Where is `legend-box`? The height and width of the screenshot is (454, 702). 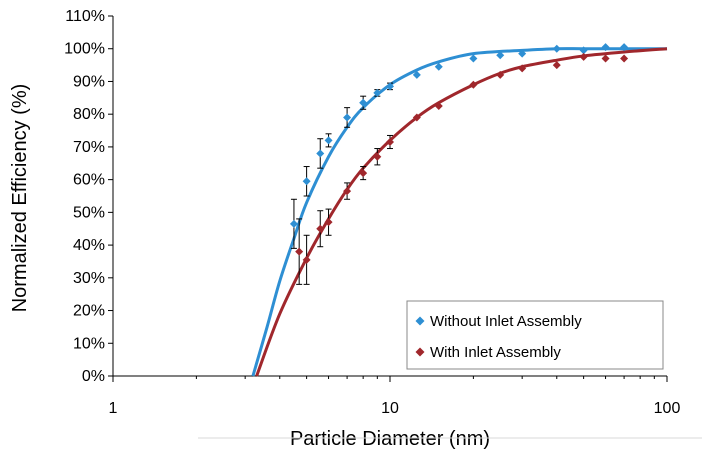
legend-box is located at coordinates (535, 335).